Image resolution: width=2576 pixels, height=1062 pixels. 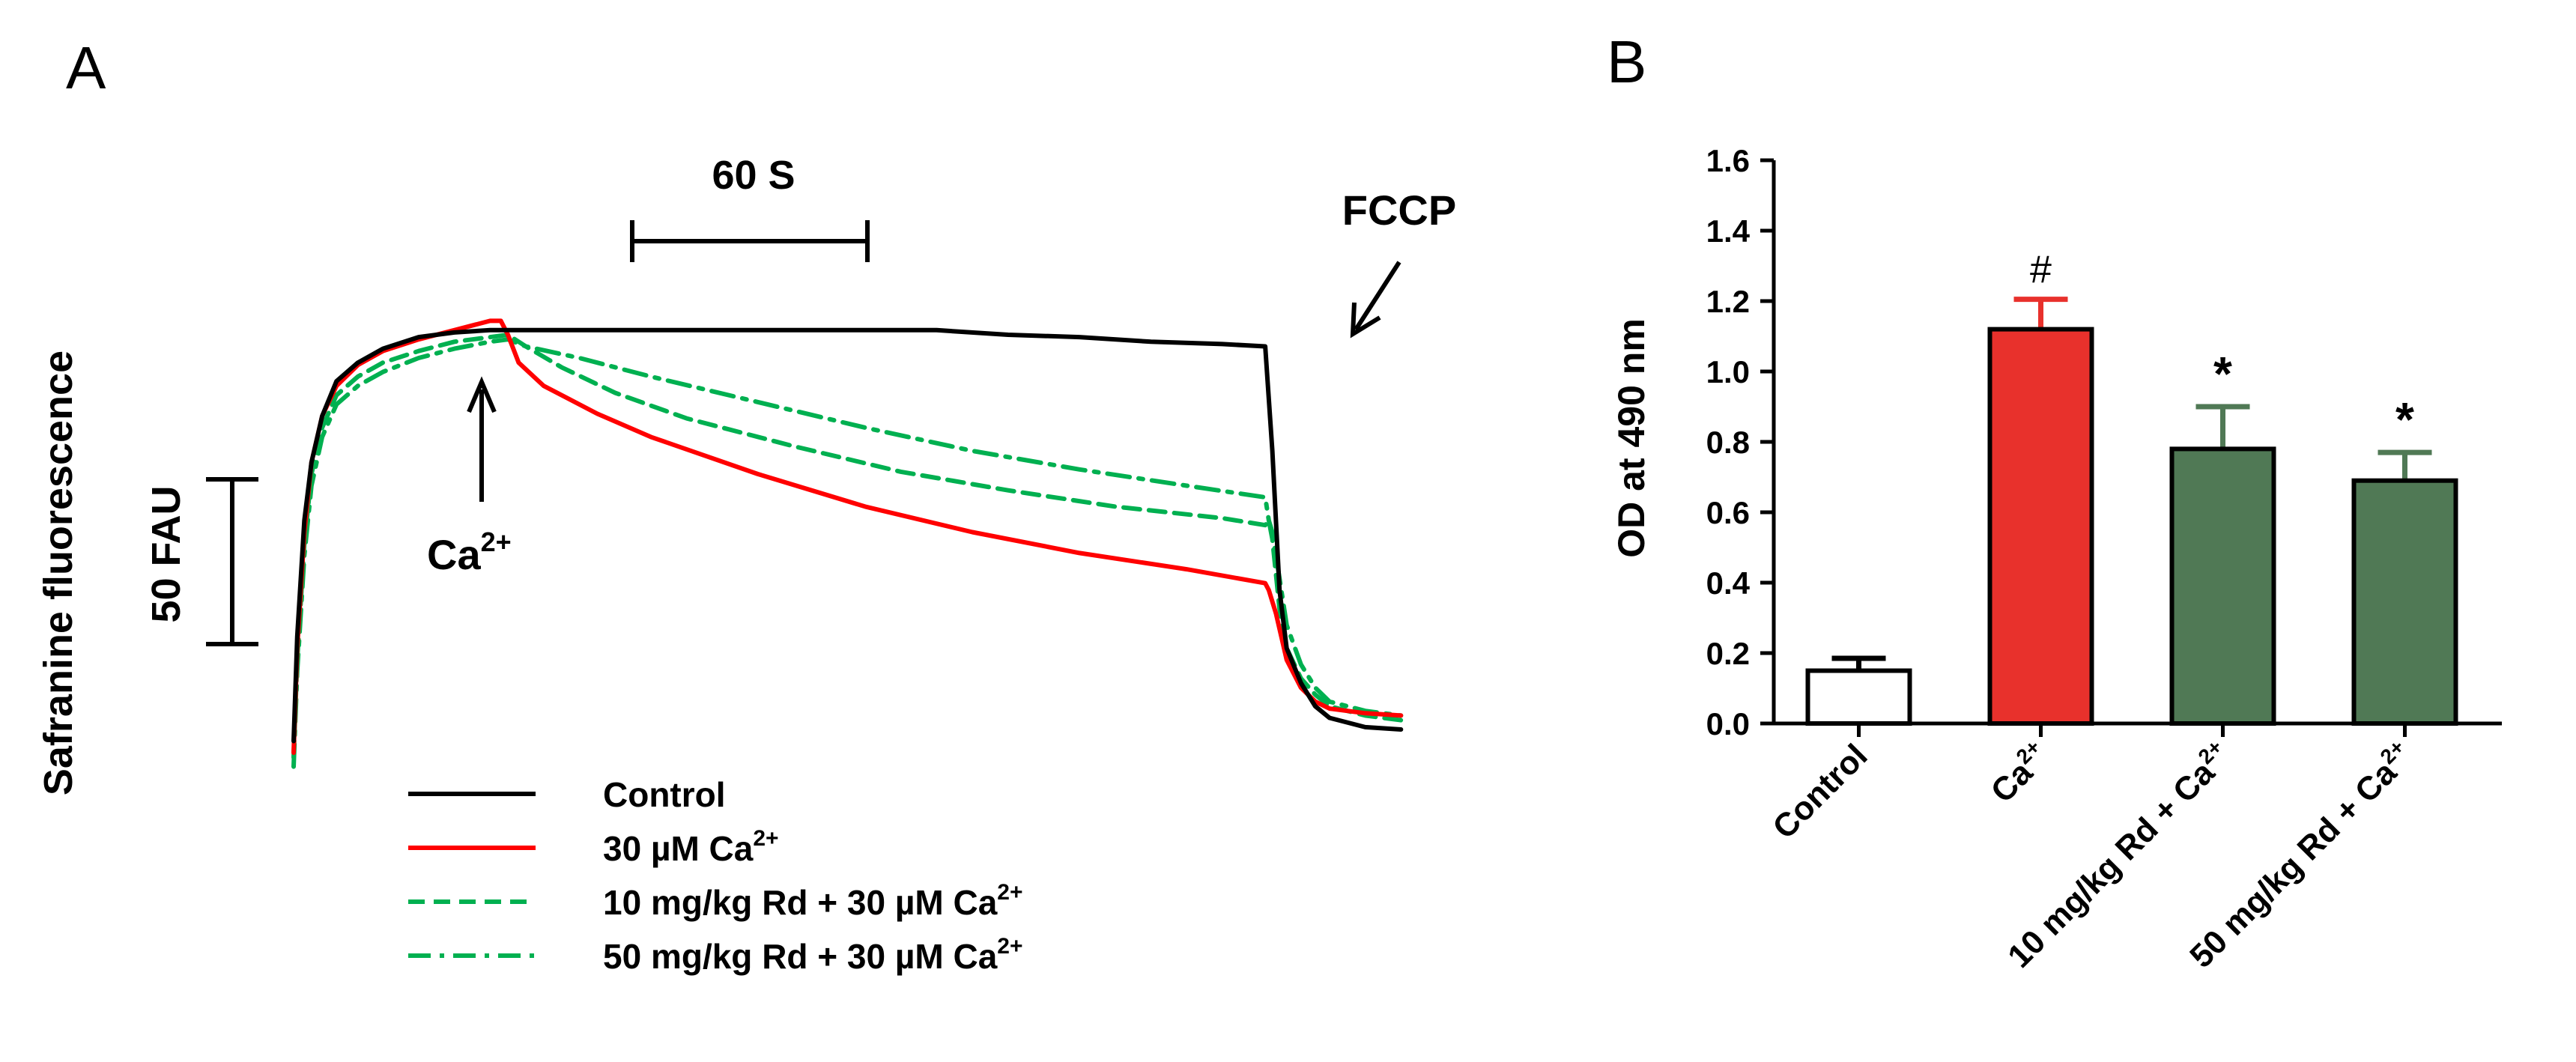 I want to click on y-tick-label: 1.2, so click(x=1728, y=301).